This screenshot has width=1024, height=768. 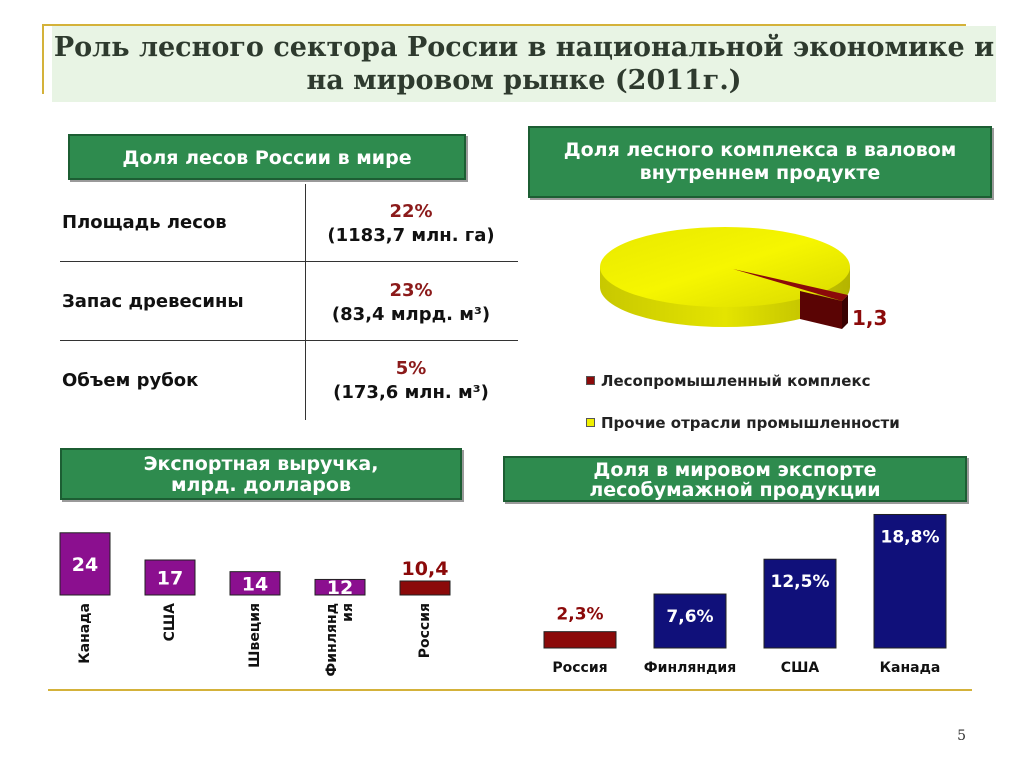 I want to click on world-category-2: США, so click(x=800, y=668).